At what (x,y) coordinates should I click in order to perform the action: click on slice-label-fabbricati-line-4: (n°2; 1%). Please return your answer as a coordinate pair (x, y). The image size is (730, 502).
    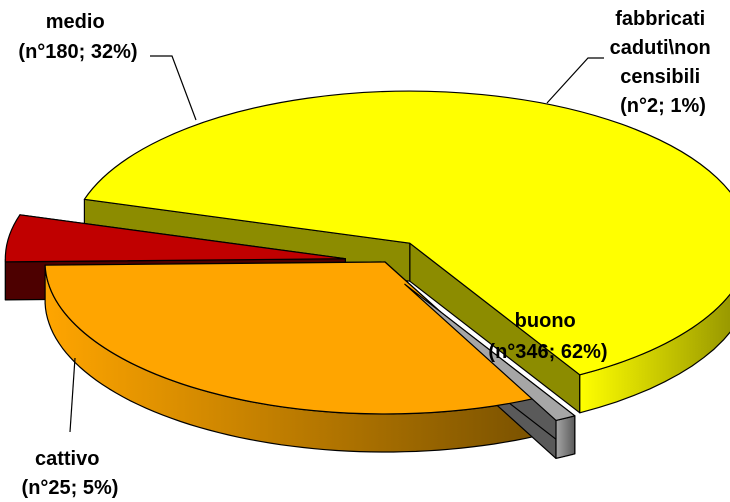
    Looking at the image, I should click on (663, 106).